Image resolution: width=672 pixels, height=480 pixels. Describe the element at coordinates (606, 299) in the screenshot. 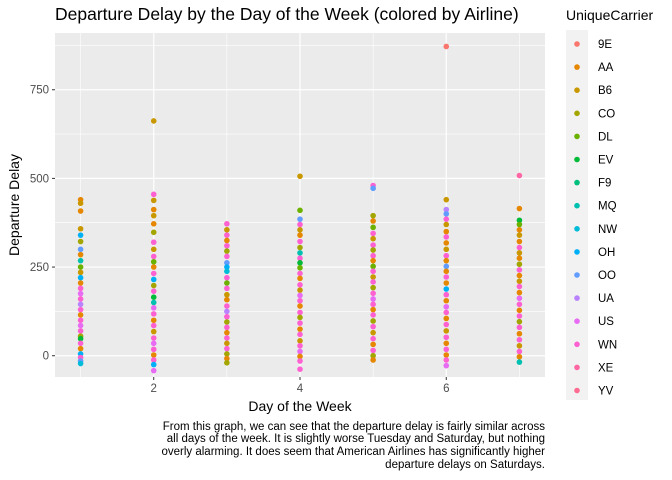

I see `legend-label-ua: UA` at that location.